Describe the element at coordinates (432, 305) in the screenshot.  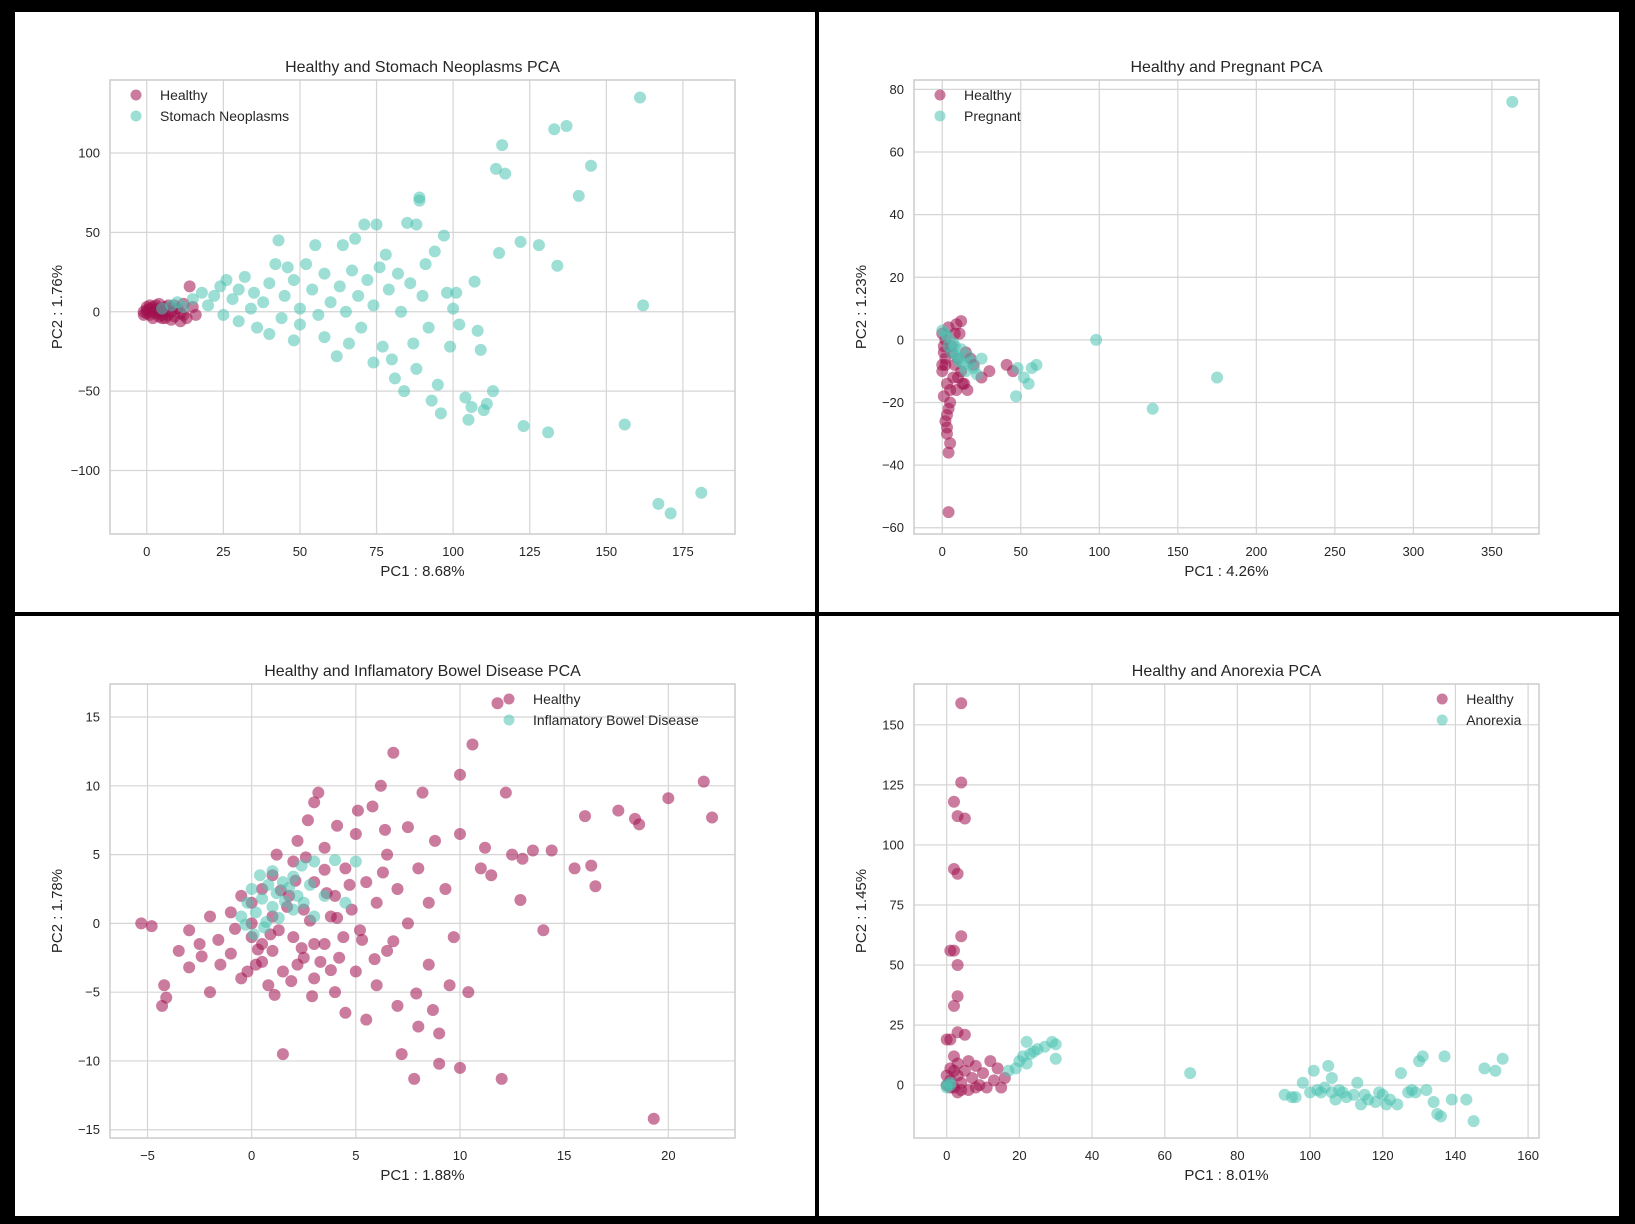
I see `series-stomach-neoplasms` at that location.